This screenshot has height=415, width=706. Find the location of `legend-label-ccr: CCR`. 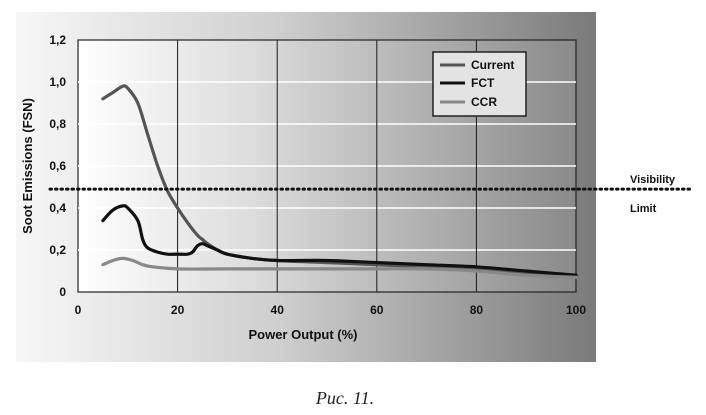

legend-label-ccr: CCR is located at coordinates (484, 102).